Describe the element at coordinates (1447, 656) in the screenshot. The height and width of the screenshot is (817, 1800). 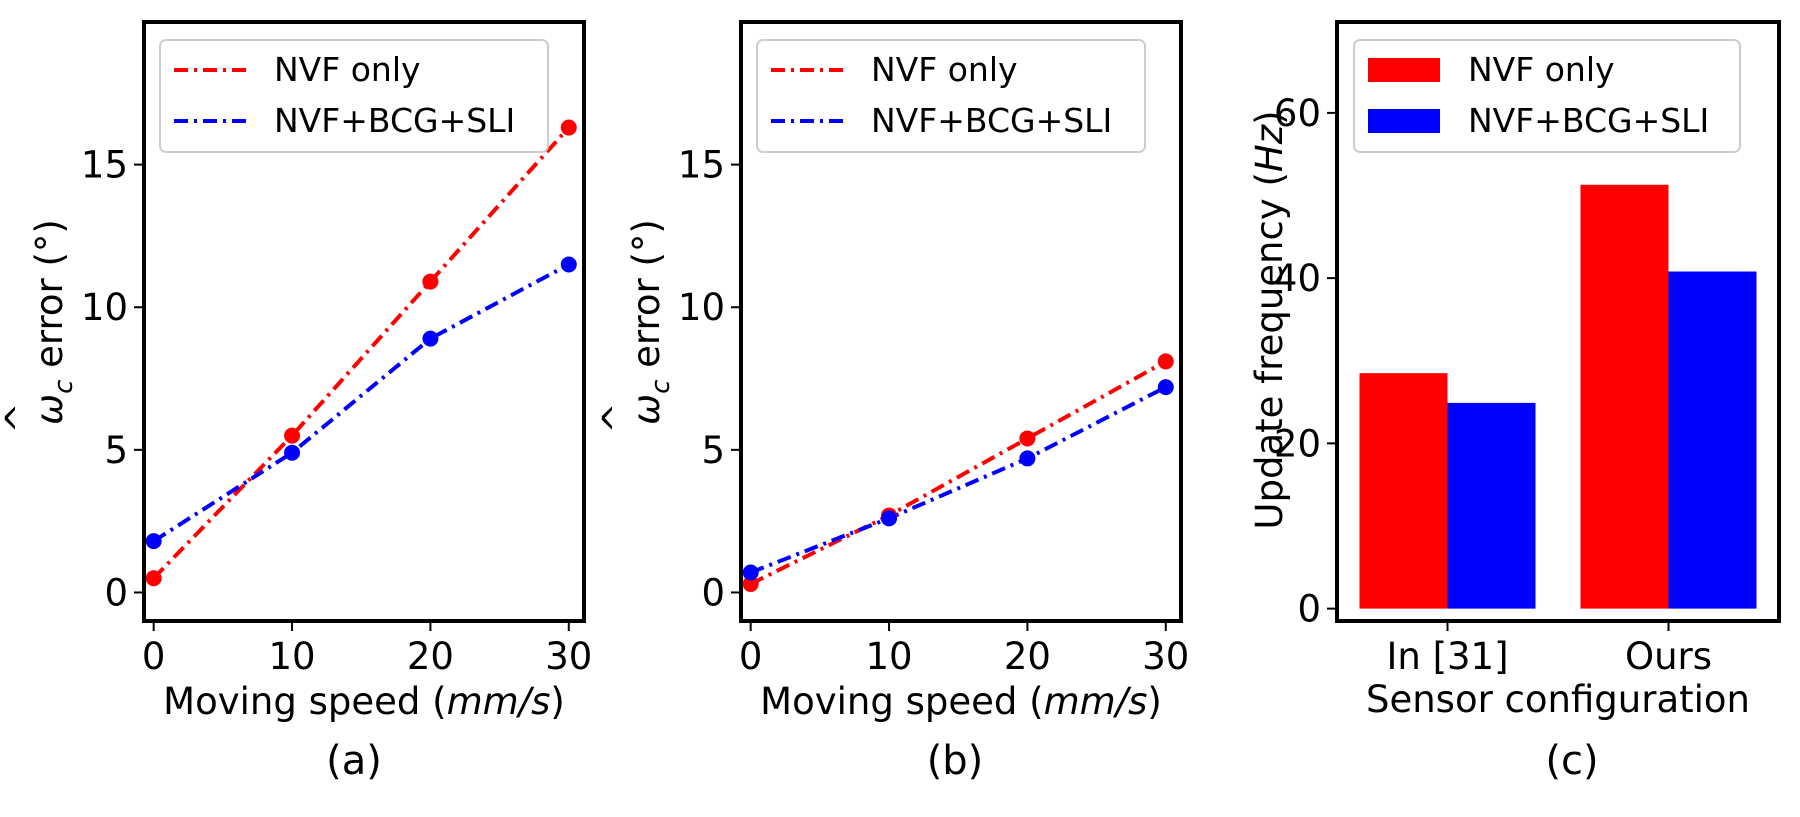
I see `x-tick-label-c: In [31]` at that location.